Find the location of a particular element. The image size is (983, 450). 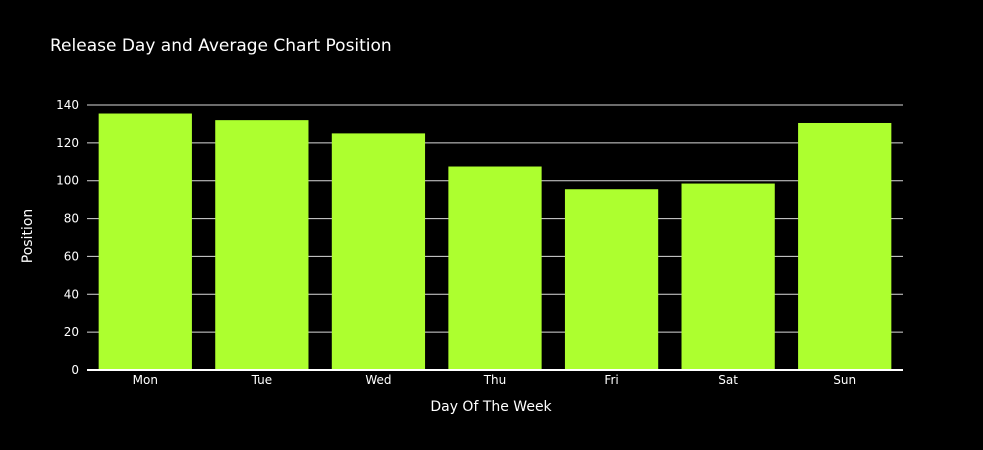

x-tick-label: Tue is located at coordinates (262, 380).